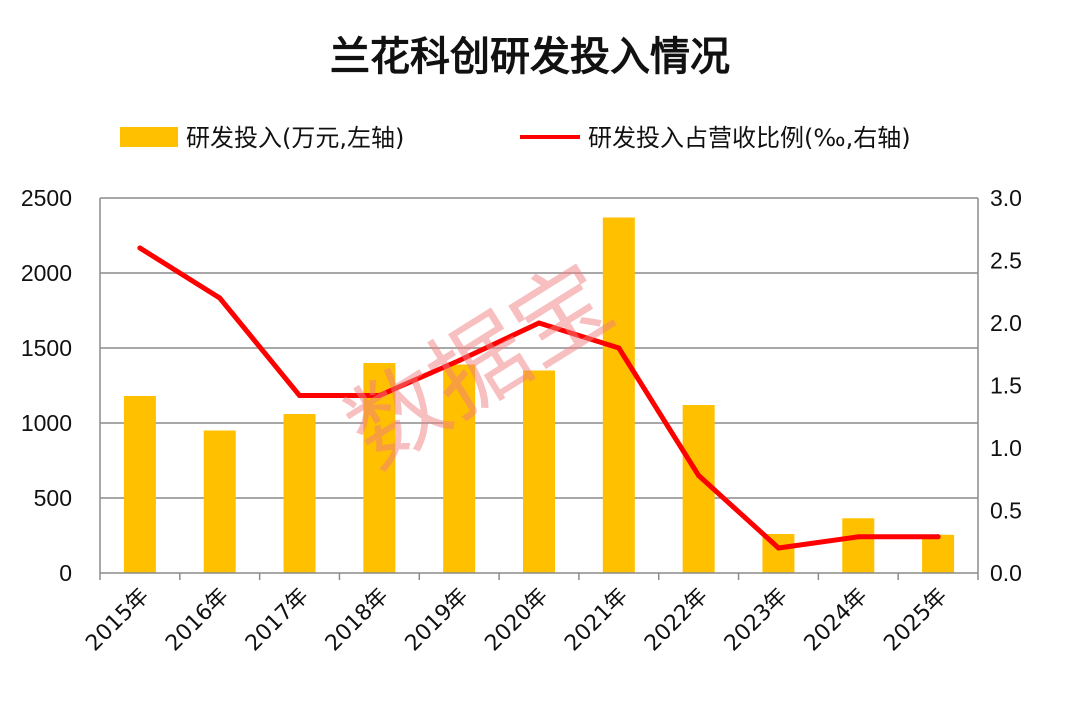 This screenshot has width=1067, height=720. Describe the element at coordinates (1006, 511) in the screenshot. I see `right-tick-label: 0.5` at that location.